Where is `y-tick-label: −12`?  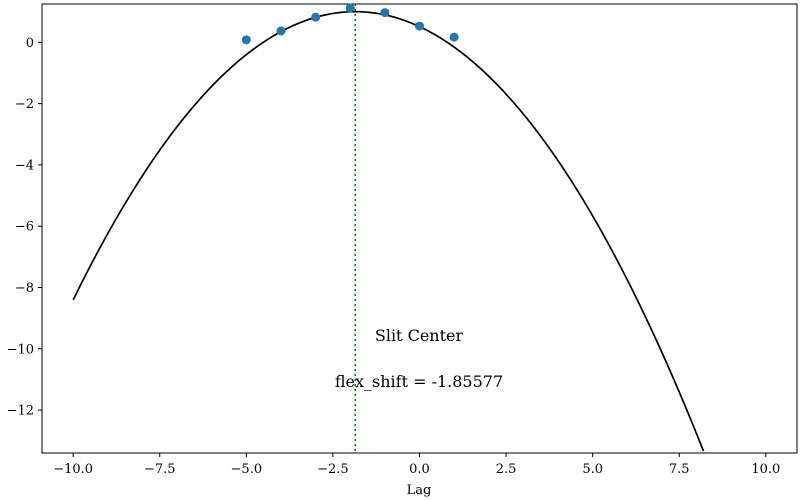 y-tick-label: −12 is located at coordinates (20, 411).